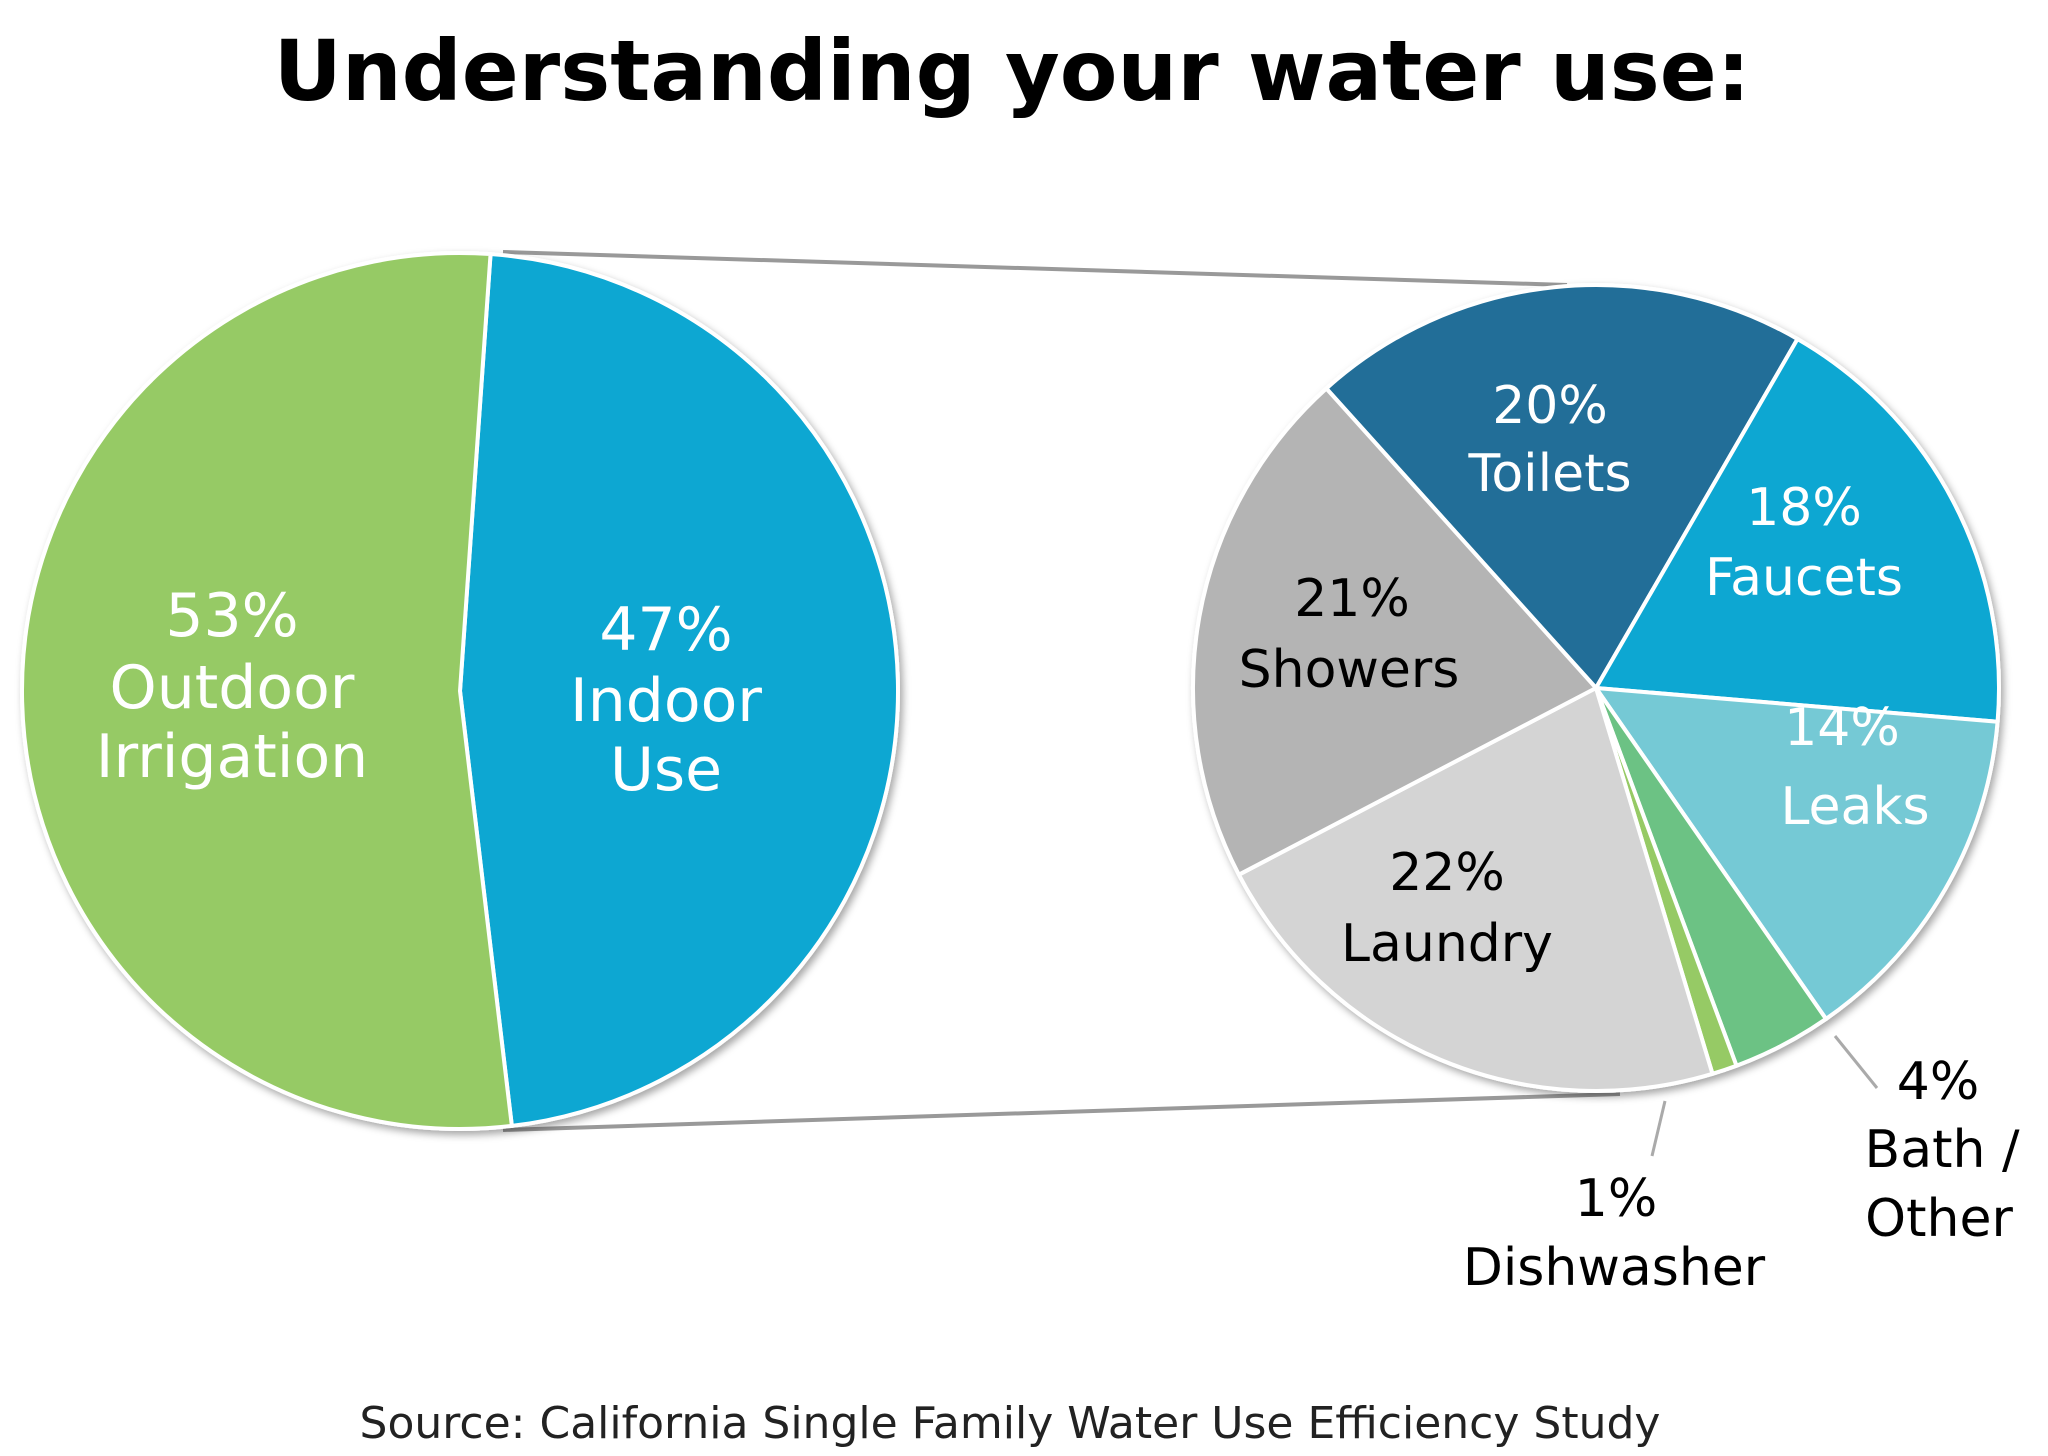  I want to click on pie-slice-showers, so click(1394, 631).